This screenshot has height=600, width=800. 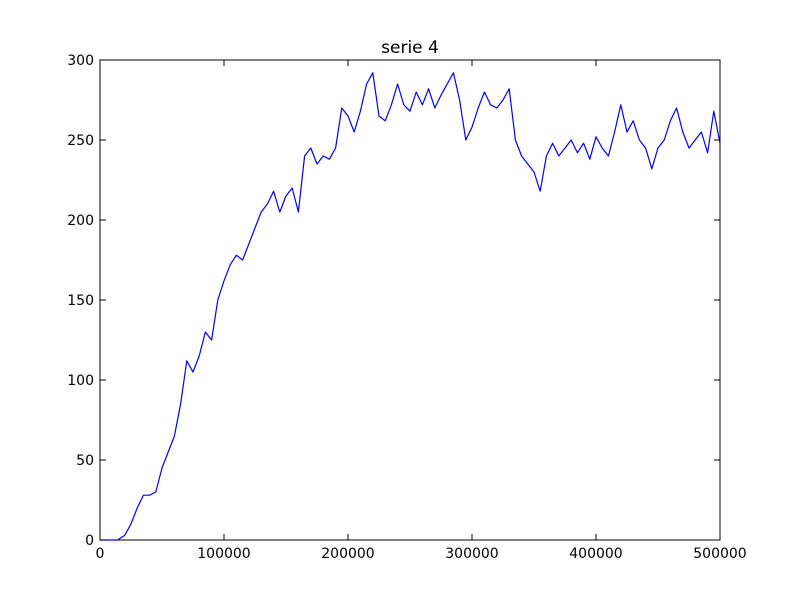 What do you see at coordinates (89, 541) in the screenshot?
I see `y-tick-label: 0` at bounding box center [89, 541].